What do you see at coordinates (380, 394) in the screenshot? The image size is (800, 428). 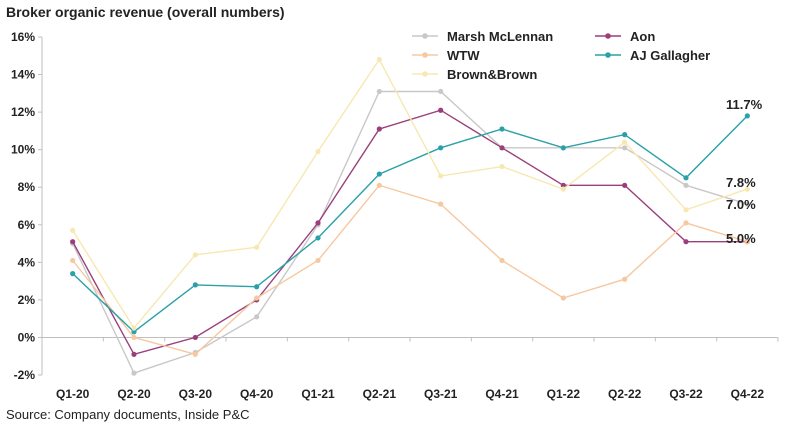 I see `x-tick-label: Q2-21` at bounding box center [380, 394].